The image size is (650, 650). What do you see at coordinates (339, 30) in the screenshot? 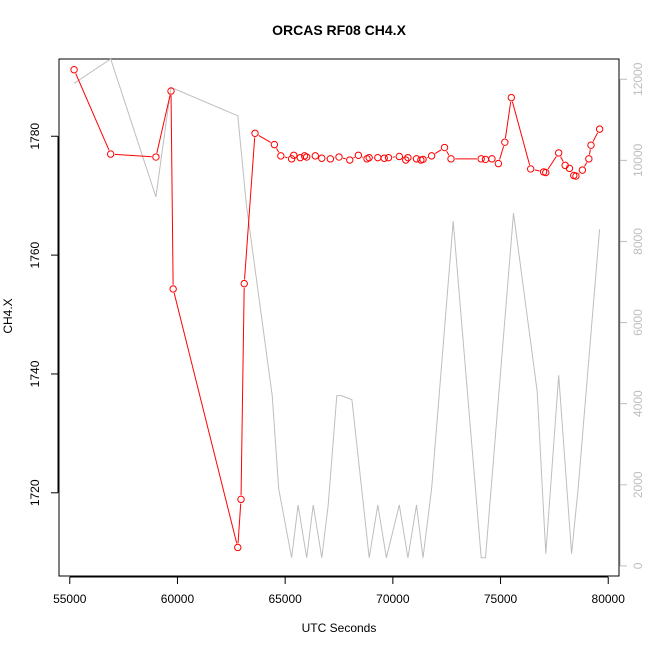
I see `chart-title: ORCAS RF08 CH4.X` at bounding box center [339, 30].